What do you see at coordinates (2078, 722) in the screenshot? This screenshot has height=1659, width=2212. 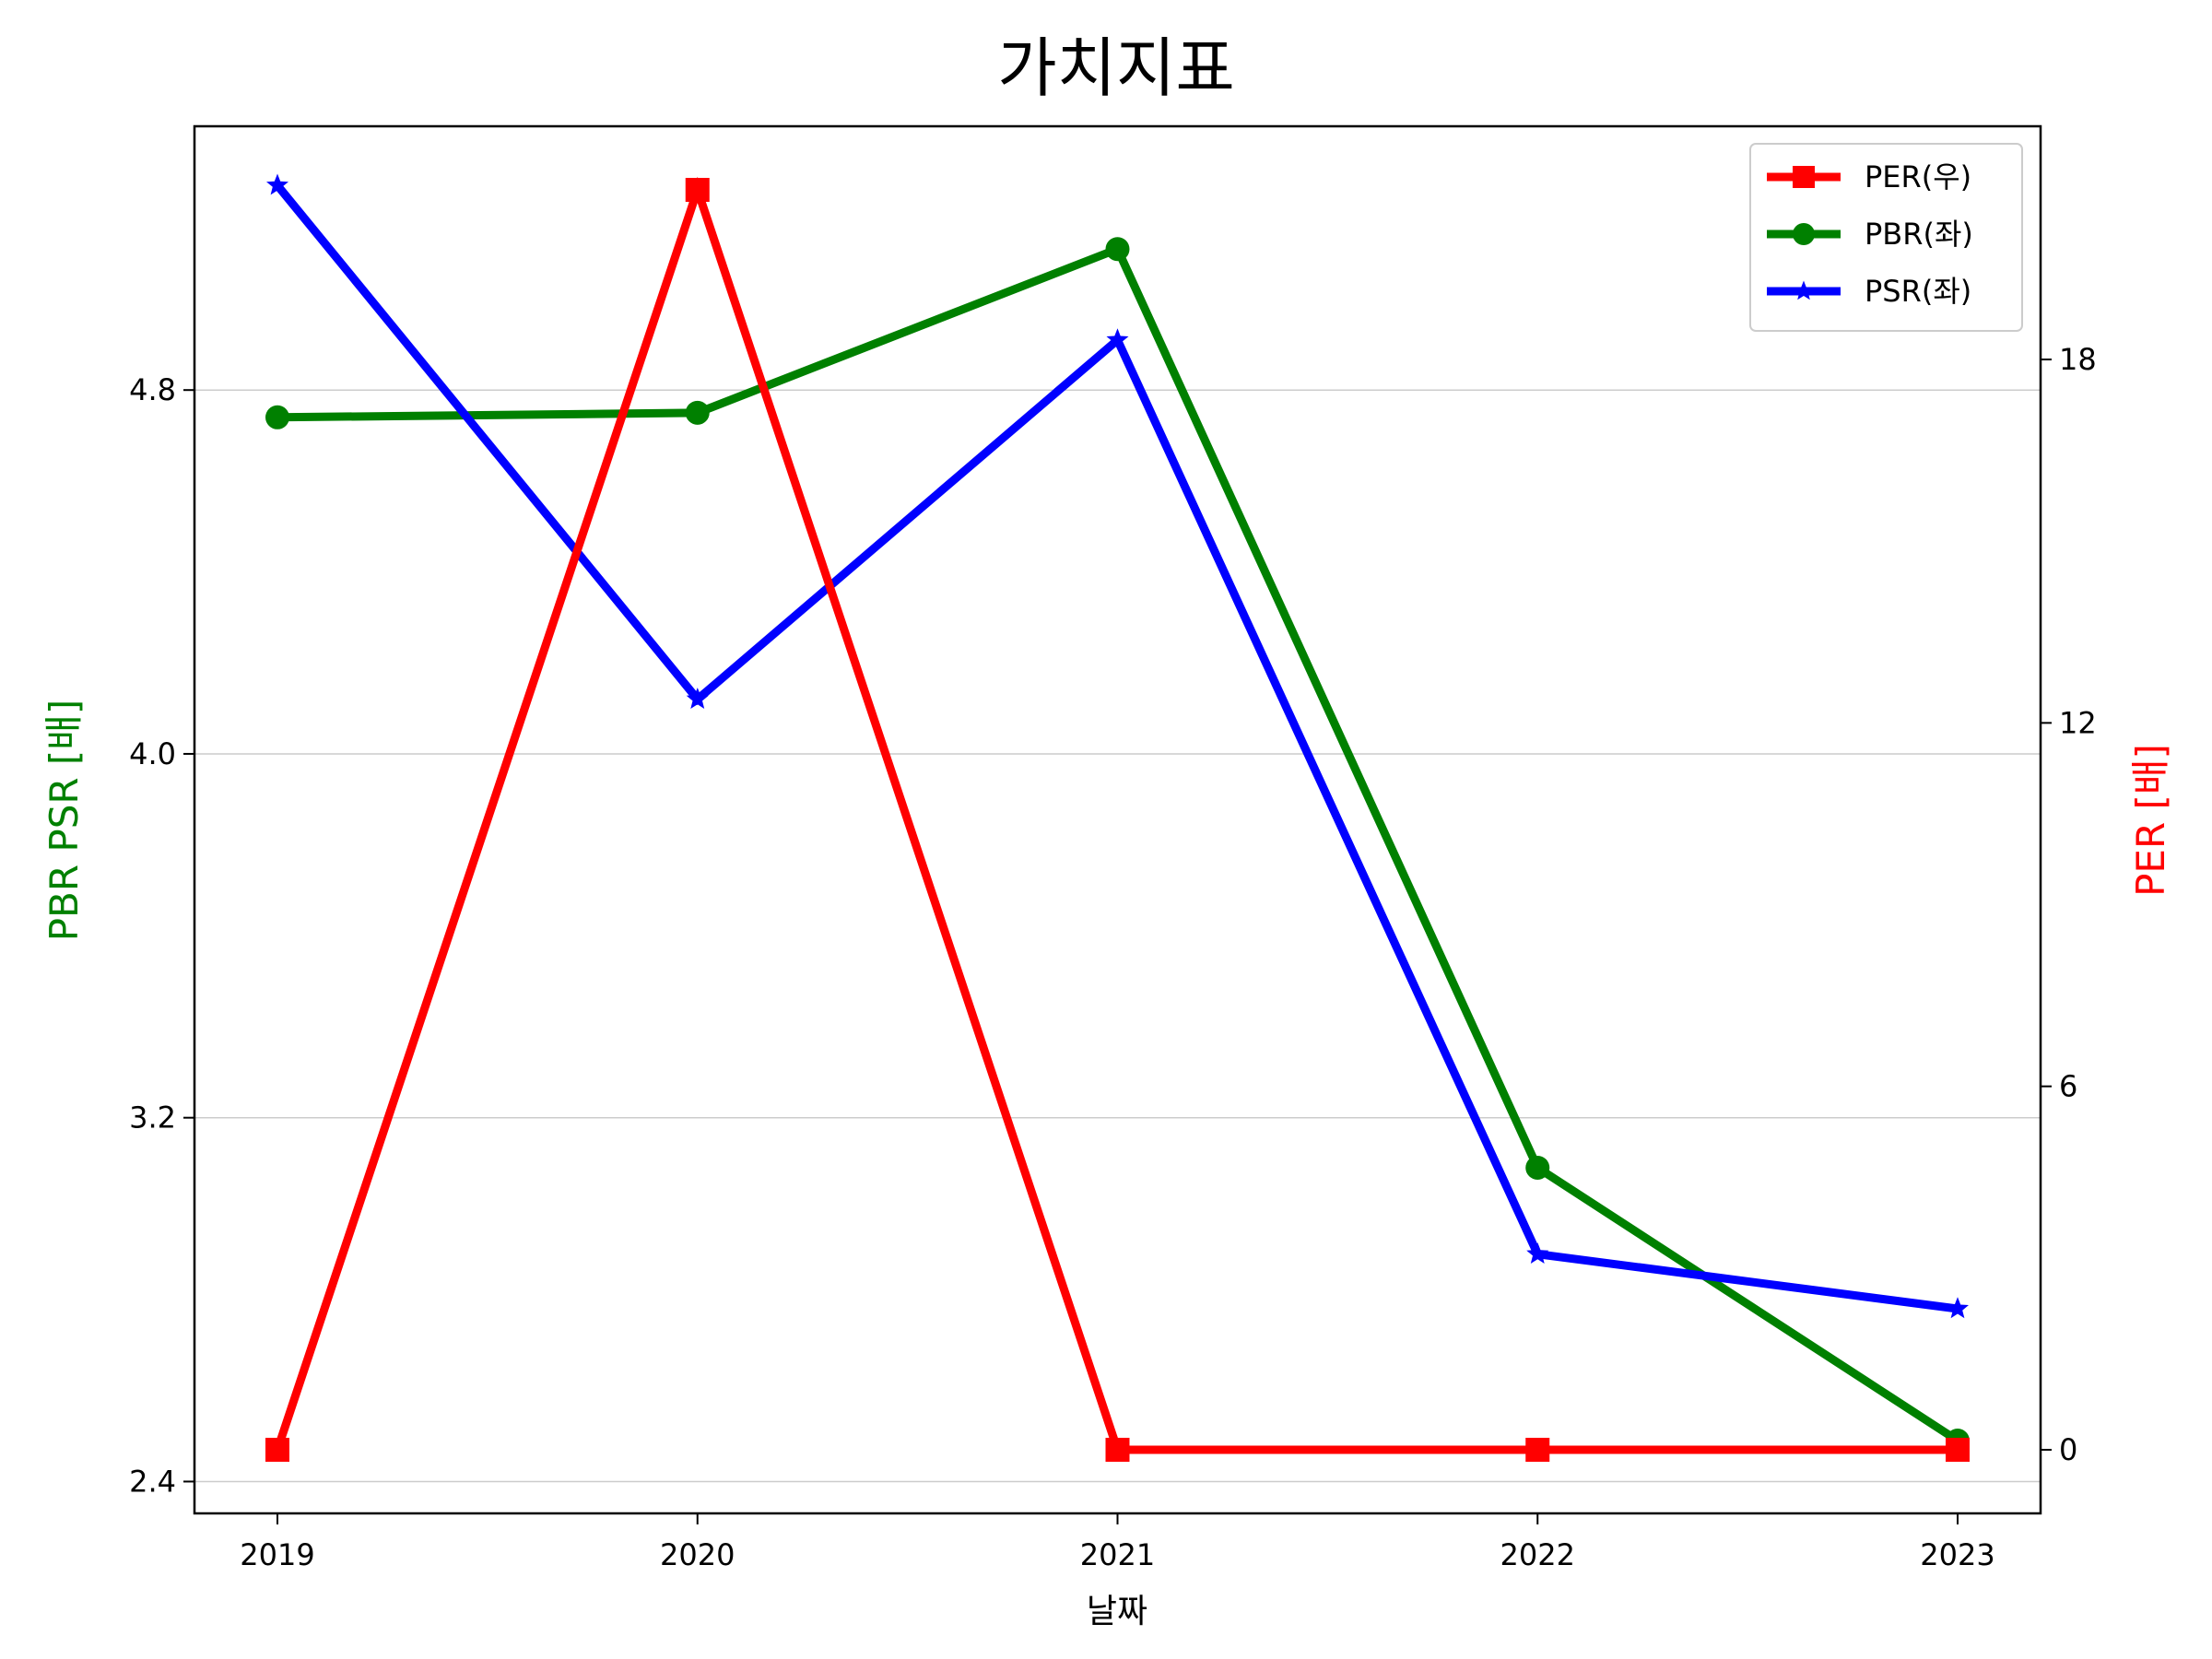 I see `right-y-tick-label: 12` at bounding box center [2078, 722].